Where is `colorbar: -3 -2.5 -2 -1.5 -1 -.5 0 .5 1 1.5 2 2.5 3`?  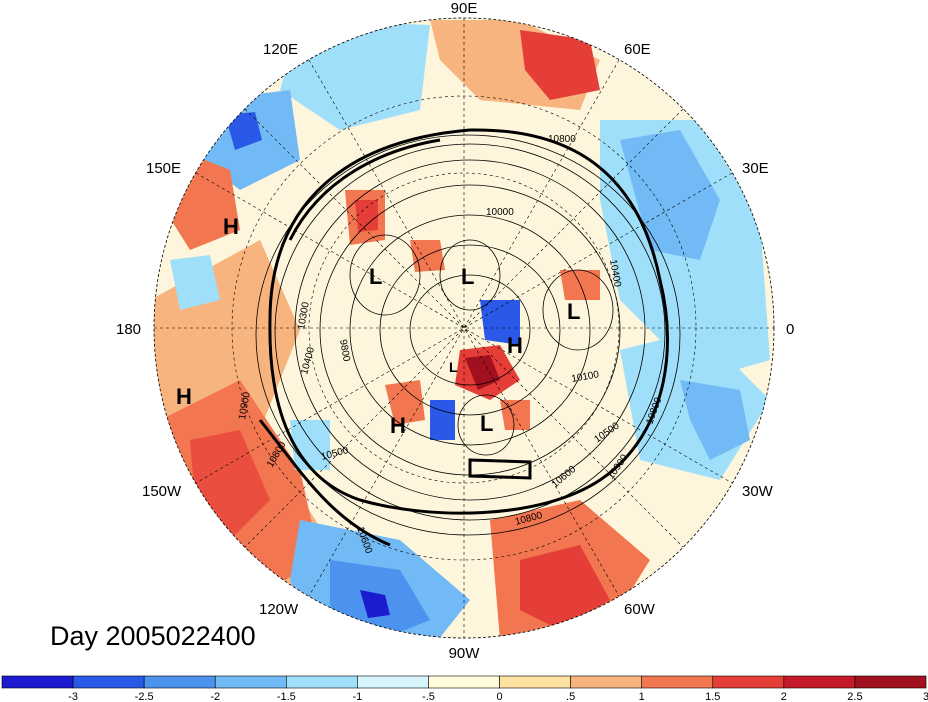 colorbar: -3 -2.5 -2 -1.5 -1 -.5 0 .5 1 1.5 2 2.5 3 is located at coordinates (464, 688).